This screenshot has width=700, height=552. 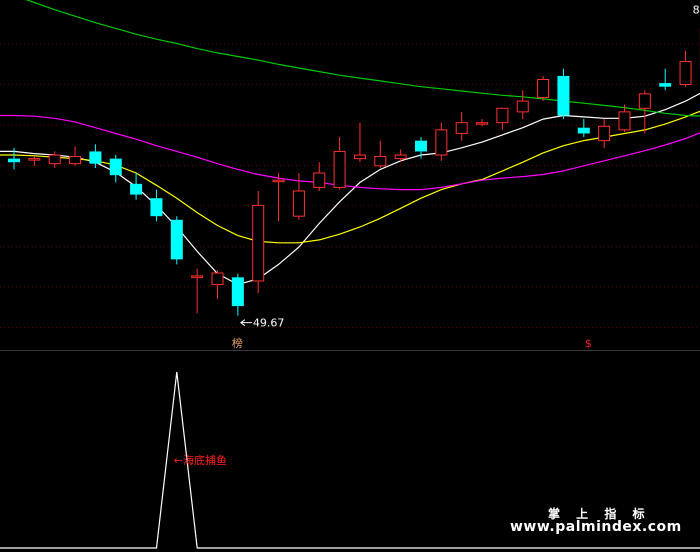 I want to click on low-price-label: 49.67, so click(x=269, y=323).